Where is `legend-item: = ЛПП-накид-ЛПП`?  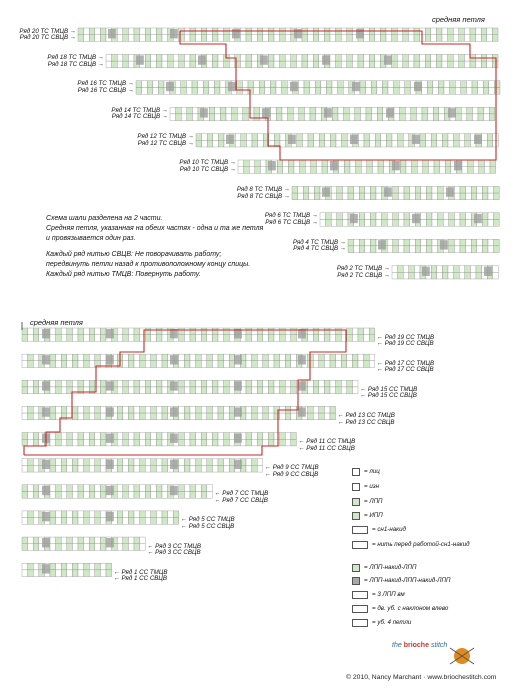 legend-item: = ЛПП-накид-ЛПП is located at coordinates (384, 567).